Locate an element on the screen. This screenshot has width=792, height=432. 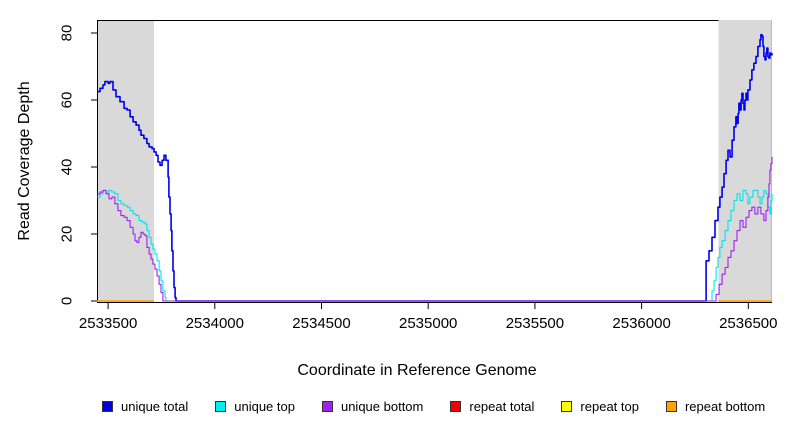
legend-item-repeat-top: repeat top is located at coordinates (600, 406).